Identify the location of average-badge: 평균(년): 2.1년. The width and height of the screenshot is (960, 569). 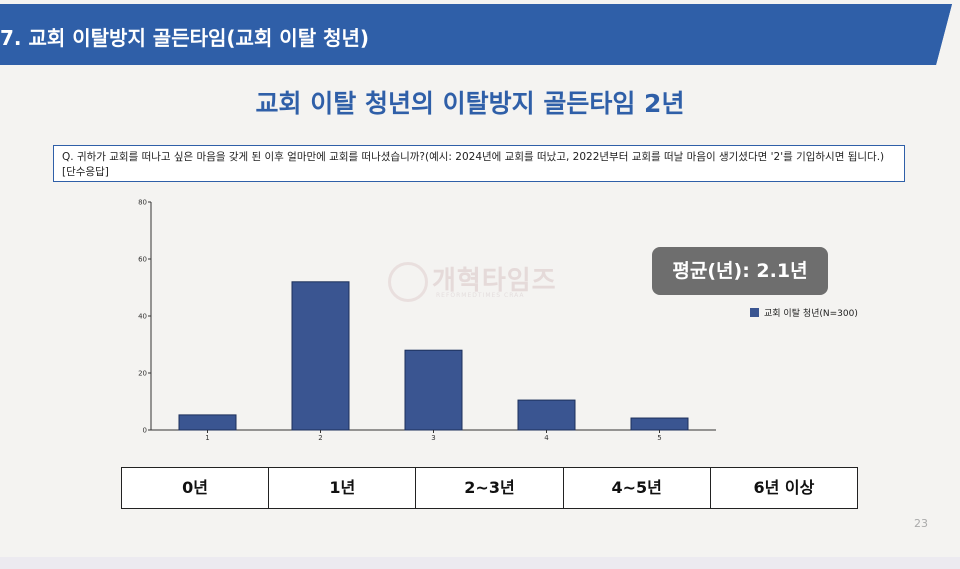
(740, 271).